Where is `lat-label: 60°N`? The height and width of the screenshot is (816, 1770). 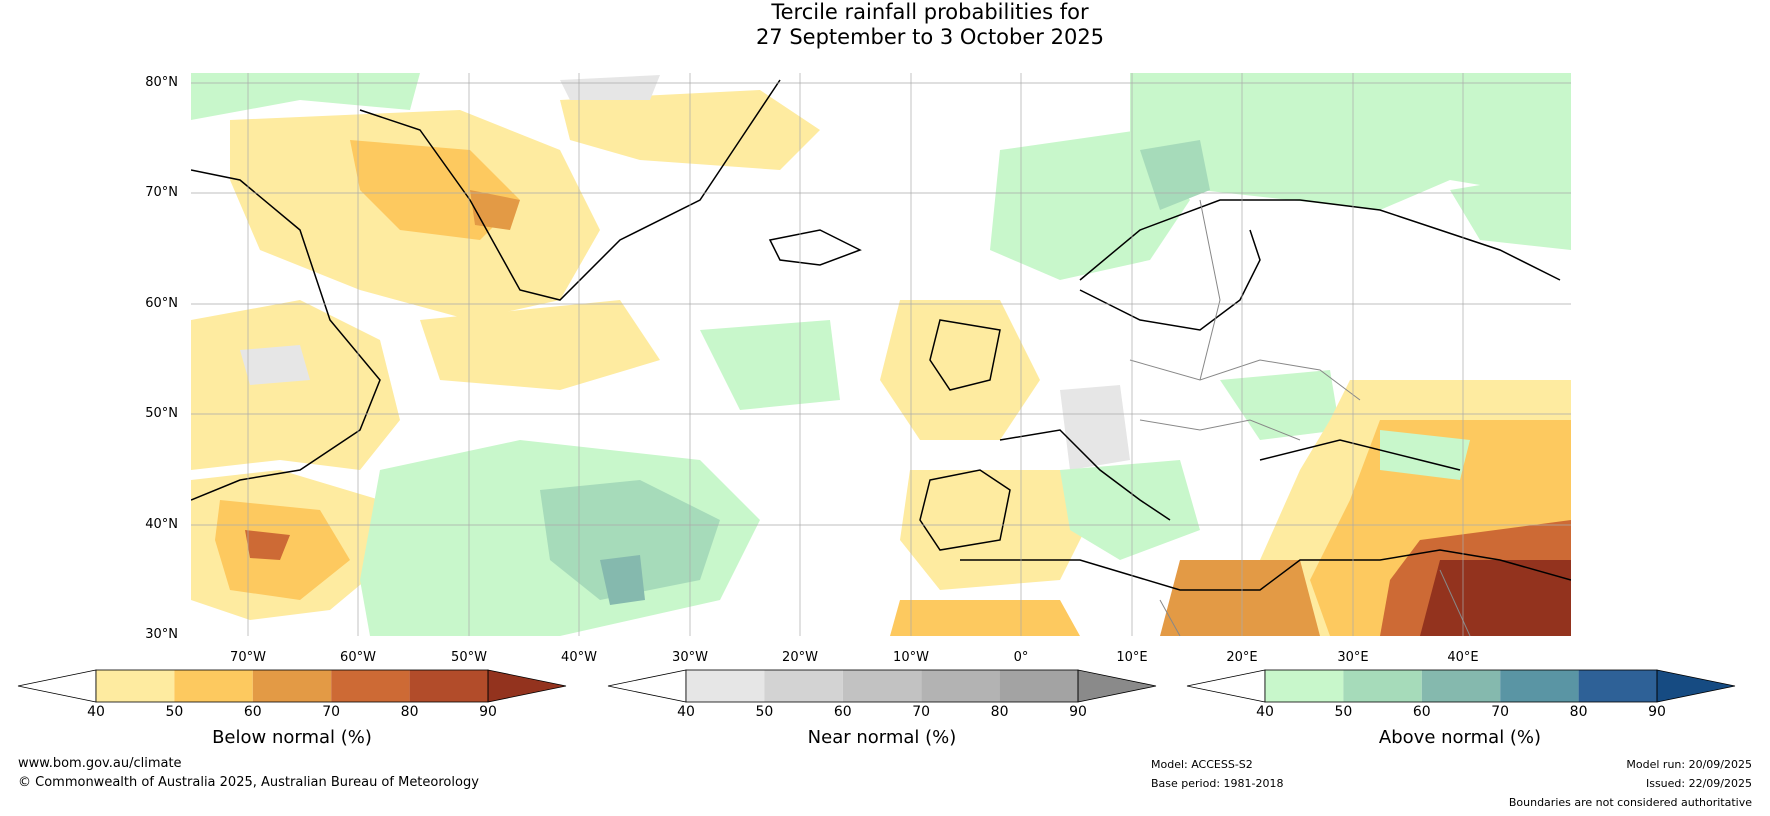 lat-label: 60°N is located at coordinates (161, 303).